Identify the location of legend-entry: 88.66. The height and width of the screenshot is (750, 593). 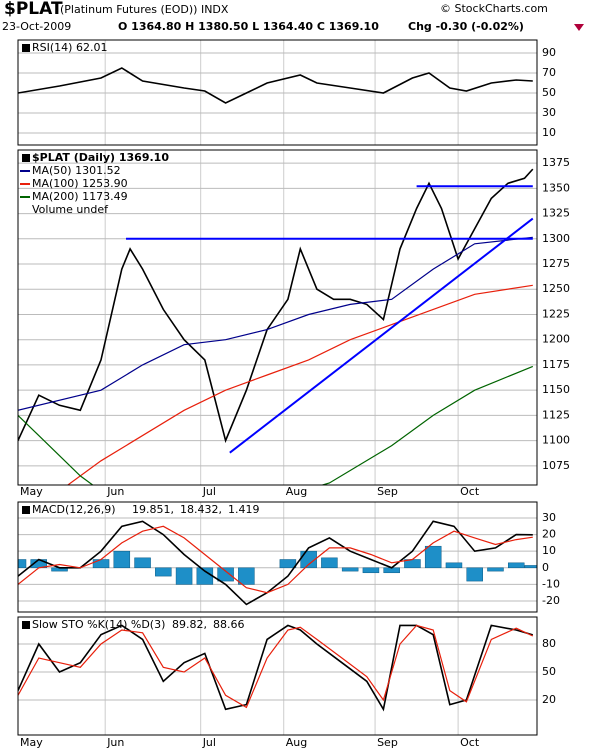
(229, 624).